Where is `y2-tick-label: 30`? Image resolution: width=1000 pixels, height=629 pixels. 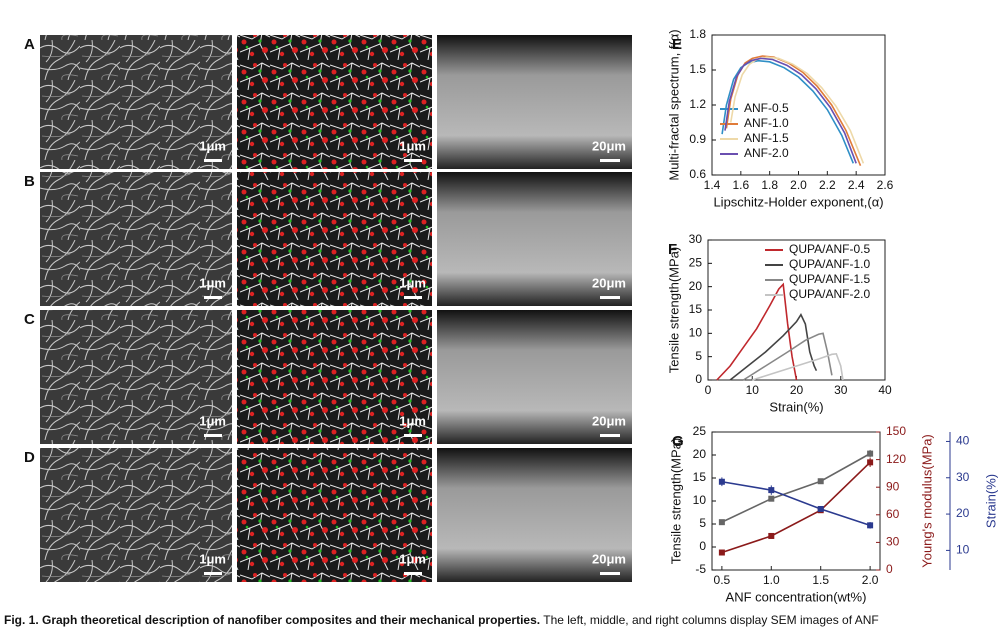 y2-tick-label: 30 is located at coordinates (893, 542).